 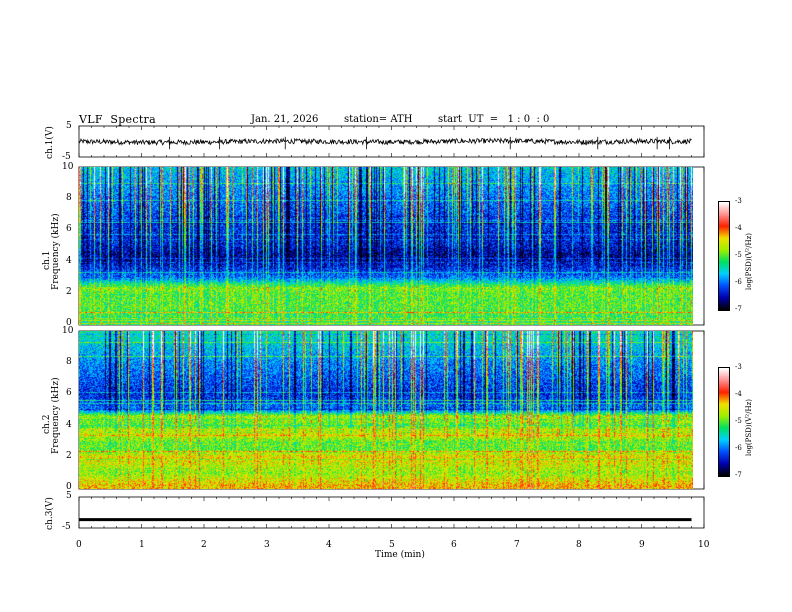 What do you see at coordinates (738, 228) in the screenshot?
I see `cbar1-tick: -4` at bounding box center [738, 228].